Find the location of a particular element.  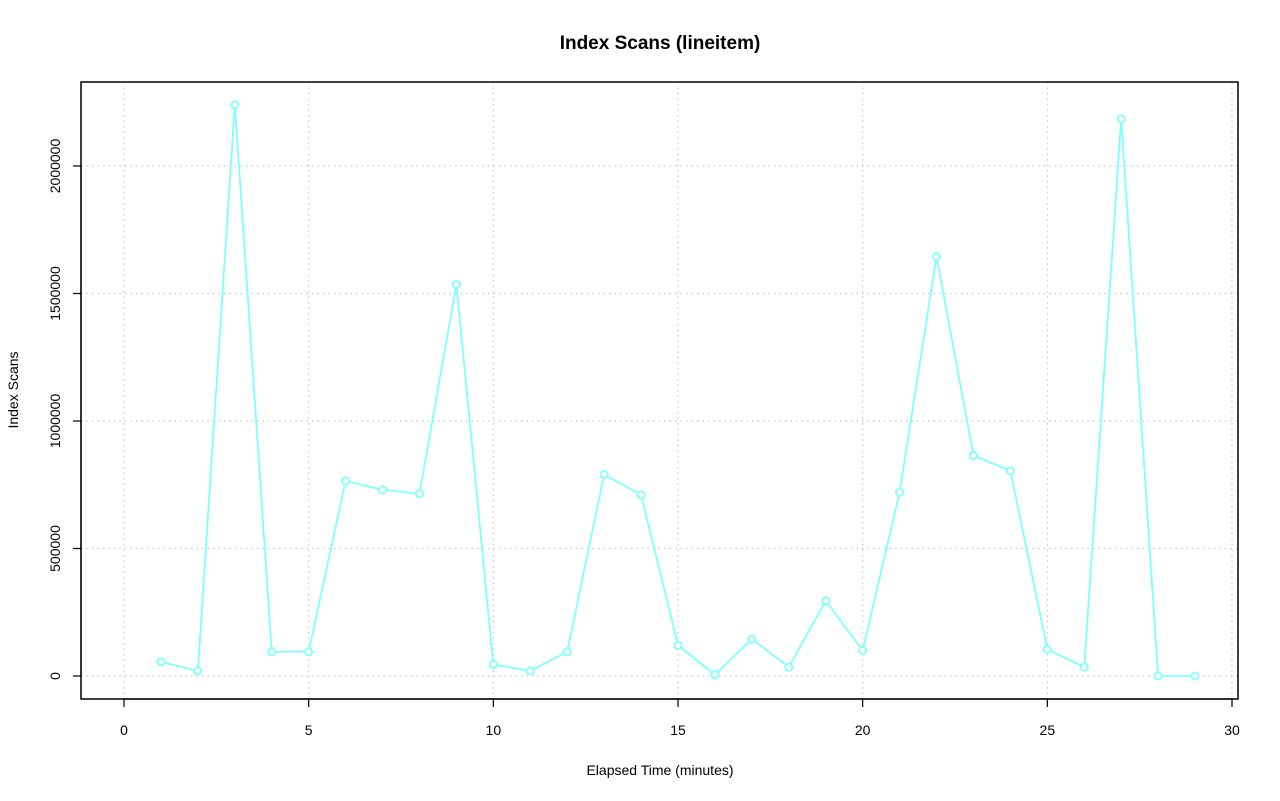

y-axis-label: Index Scans is located at coordinates (13, 389).